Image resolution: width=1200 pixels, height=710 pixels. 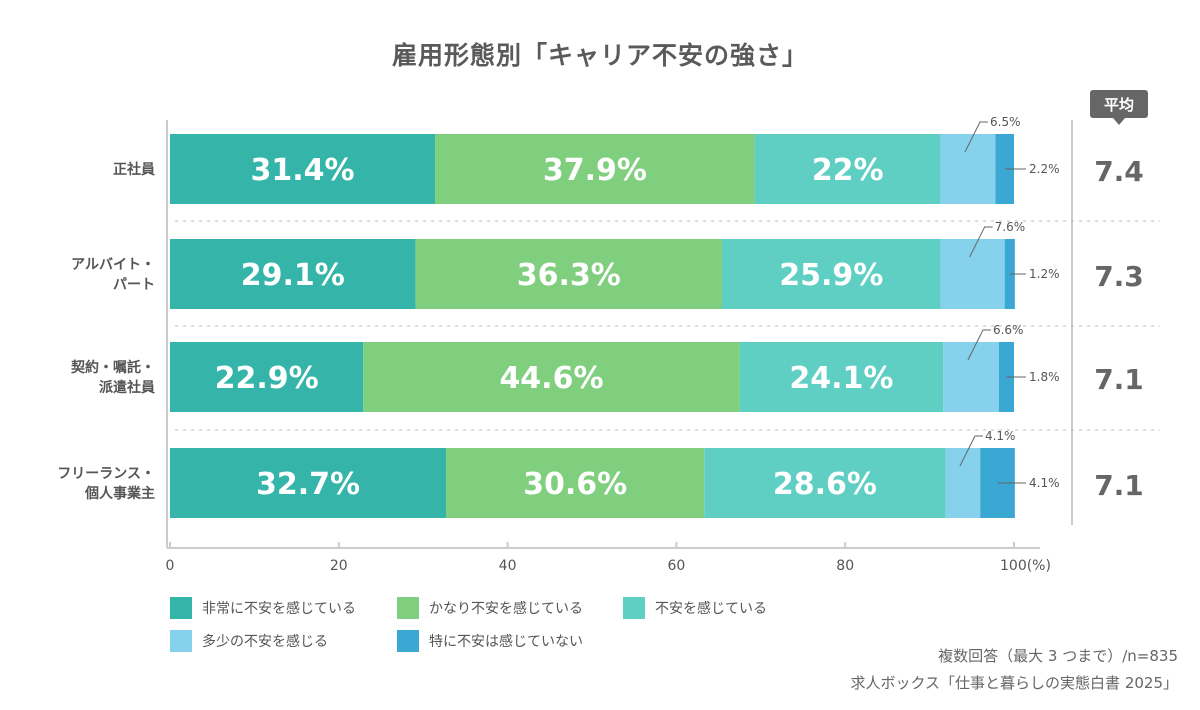 I want to click on category-label: 正社員, so click(x=134, y=169).